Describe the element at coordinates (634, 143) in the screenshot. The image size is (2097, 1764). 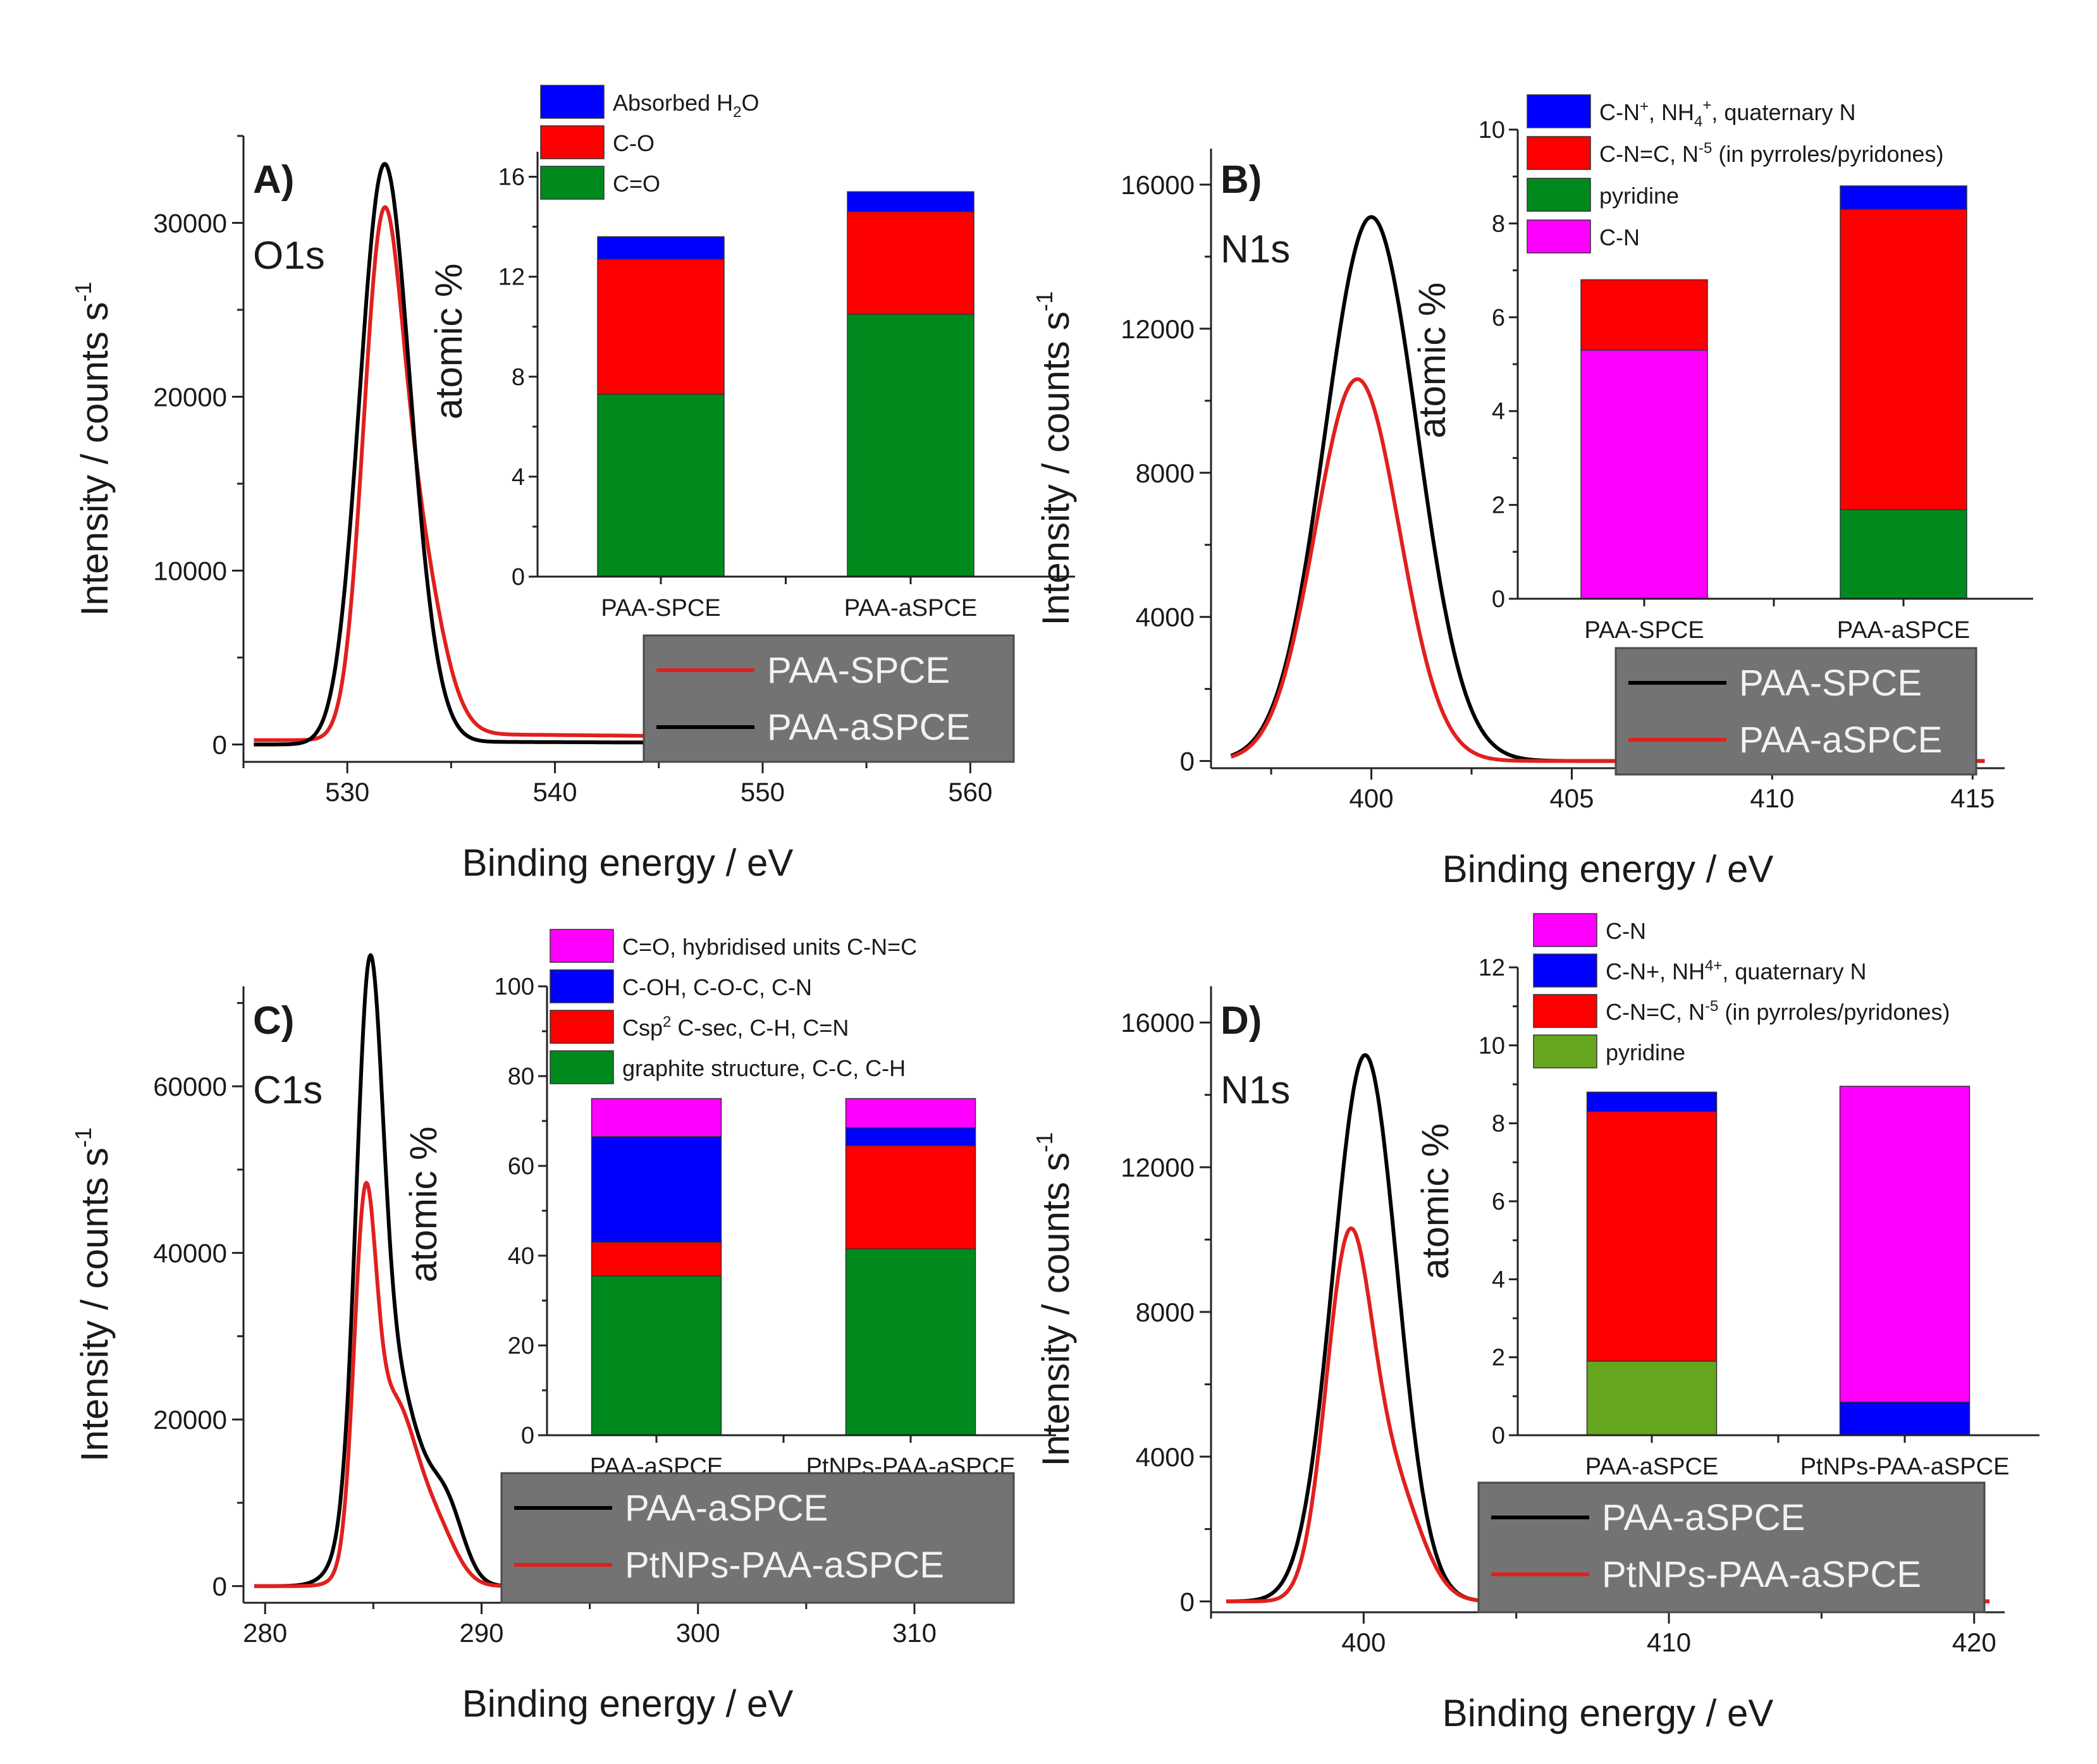
I see `inset-legend-label: C-O` at that location.